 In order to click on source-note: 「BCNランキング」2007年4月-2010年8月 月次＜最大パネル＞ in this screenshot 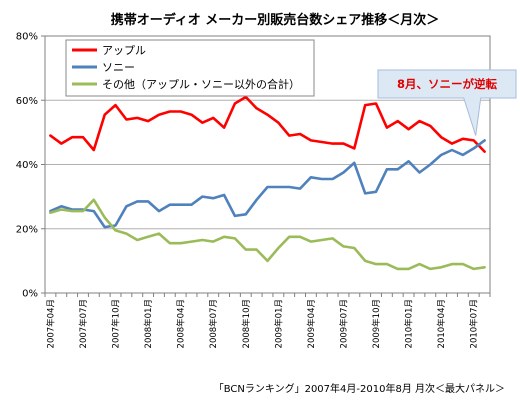, I will do `click(359, 388)`.